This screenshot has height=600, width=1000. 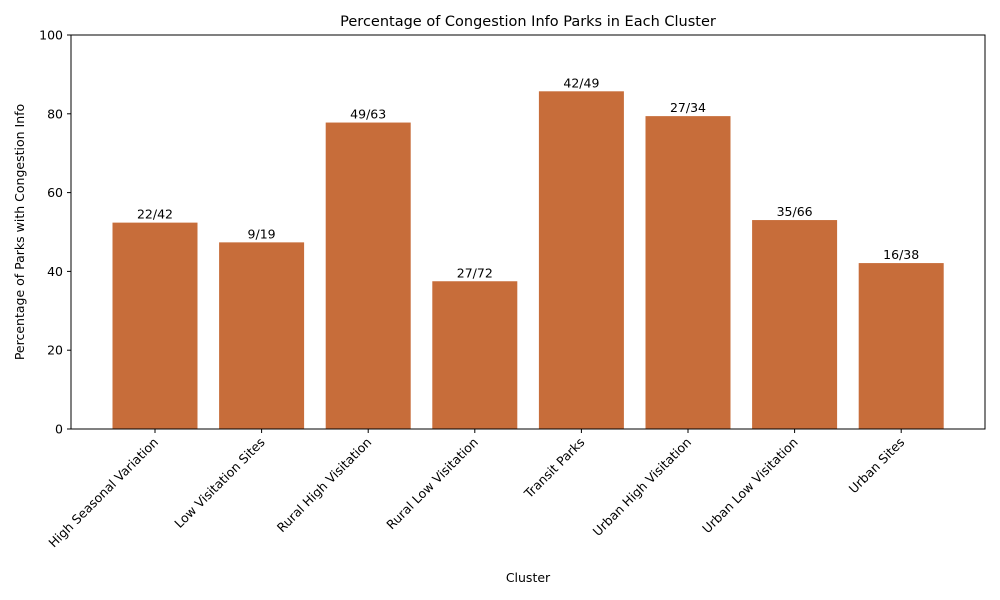 I want to click on y-tick-label: 0, so click(x=59, y=429).